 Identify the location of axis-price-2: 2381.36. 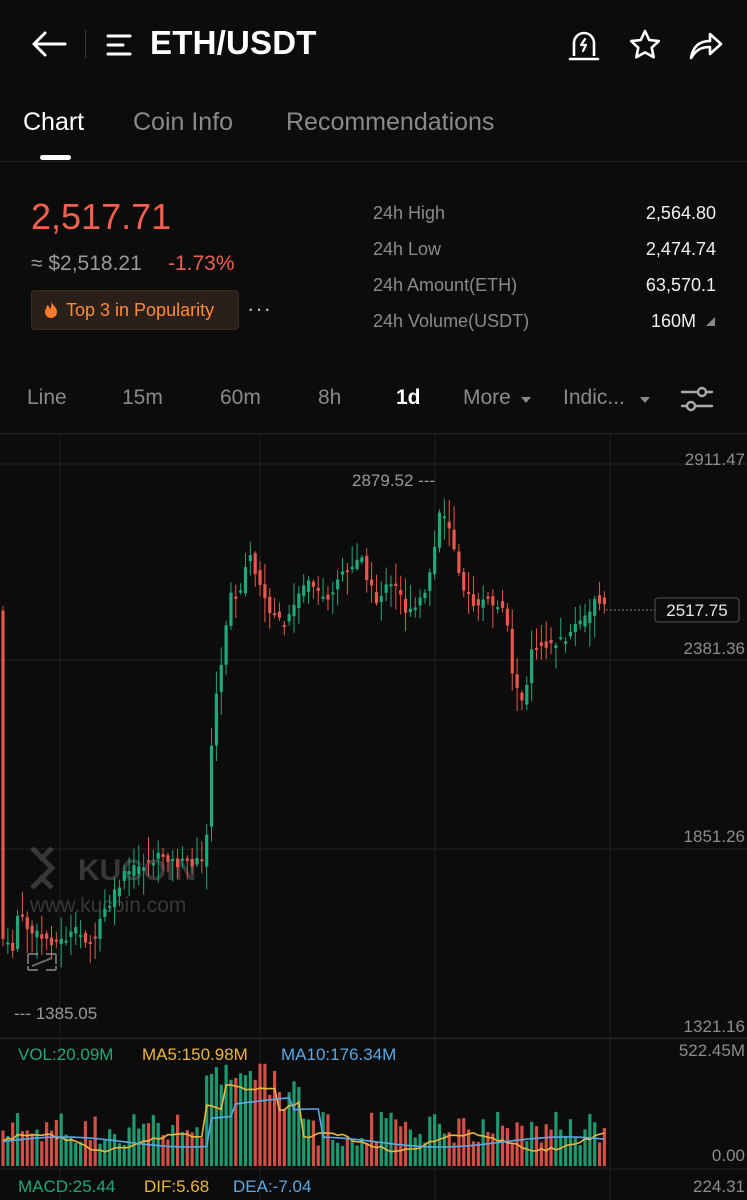
(714, 648).